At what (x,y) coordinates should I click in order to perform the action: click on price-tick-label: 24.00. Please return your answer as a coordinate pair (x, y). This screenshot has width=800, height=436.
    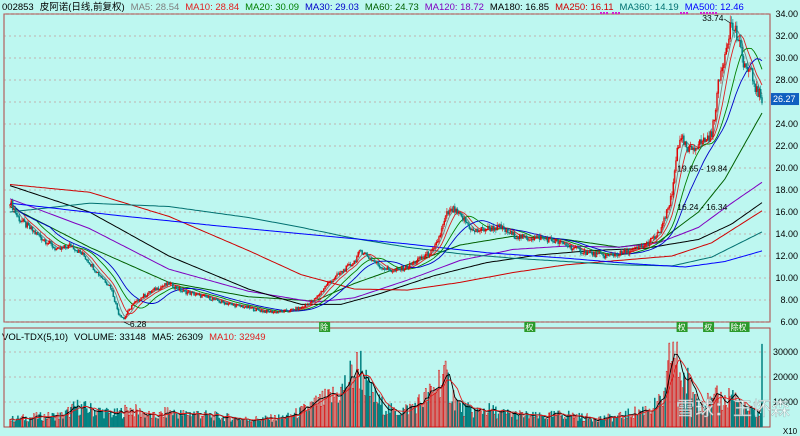
    Looking at the image, I should click on (786, 124).